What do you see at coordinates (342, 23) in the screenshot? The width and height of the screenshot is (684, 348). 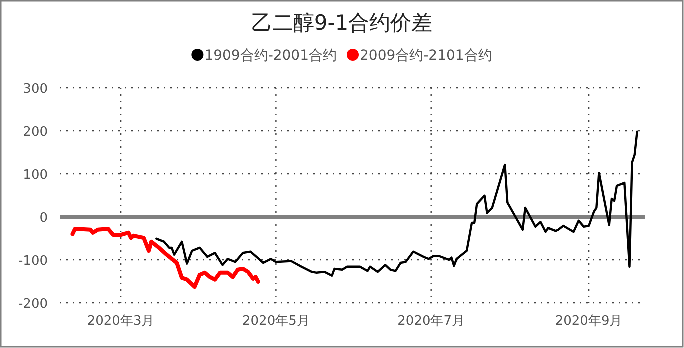 I see `chart-title: 乙二醇9-1合约价差` at bounding box center [342, 23].